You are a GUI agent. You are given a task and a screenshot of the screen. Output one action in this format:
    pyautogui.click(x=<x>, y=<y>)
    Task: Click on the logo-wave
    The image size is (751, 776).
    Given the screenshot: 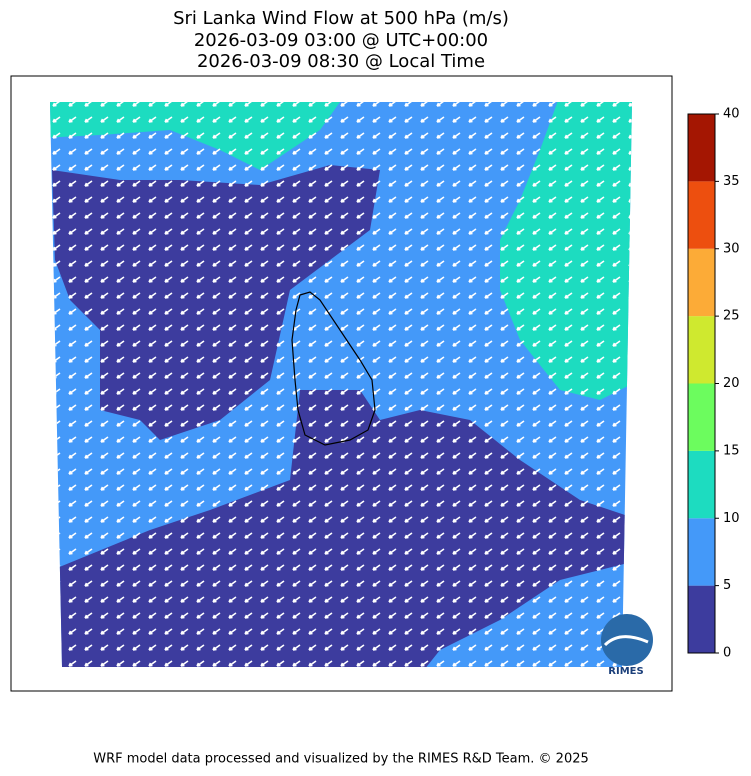 What is the action you would take?
    pyautogui.click(x=626, y=641)
    